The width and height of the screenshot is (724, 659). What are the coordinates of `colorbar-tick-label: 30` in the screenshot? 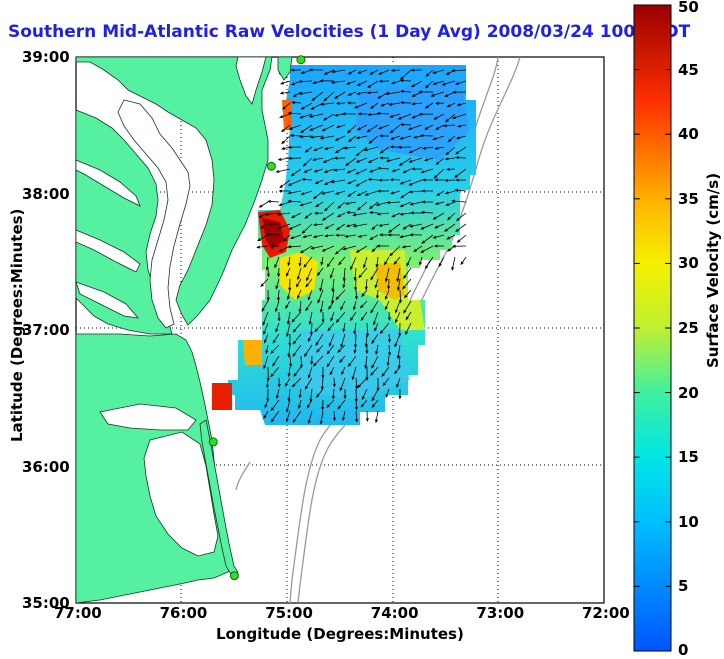 It's located at (688, 263).